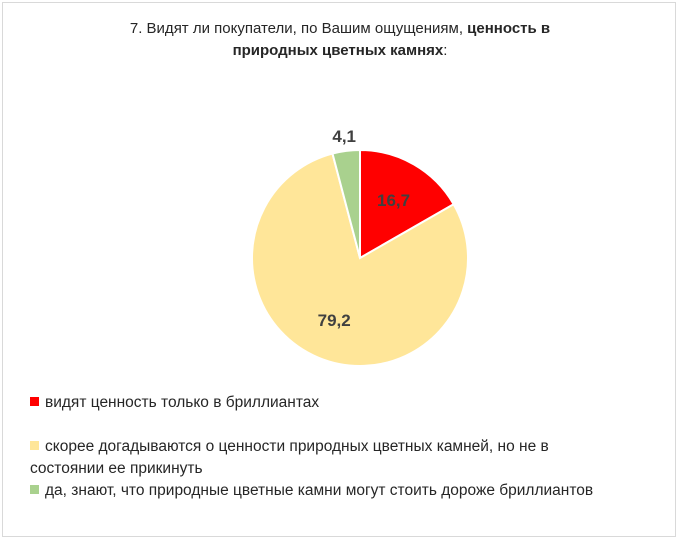  What do you see at coordinates (344, 136) in the screenshot?
I see `pie-data-label-3: 4,1` at bounding box center [344, 136].